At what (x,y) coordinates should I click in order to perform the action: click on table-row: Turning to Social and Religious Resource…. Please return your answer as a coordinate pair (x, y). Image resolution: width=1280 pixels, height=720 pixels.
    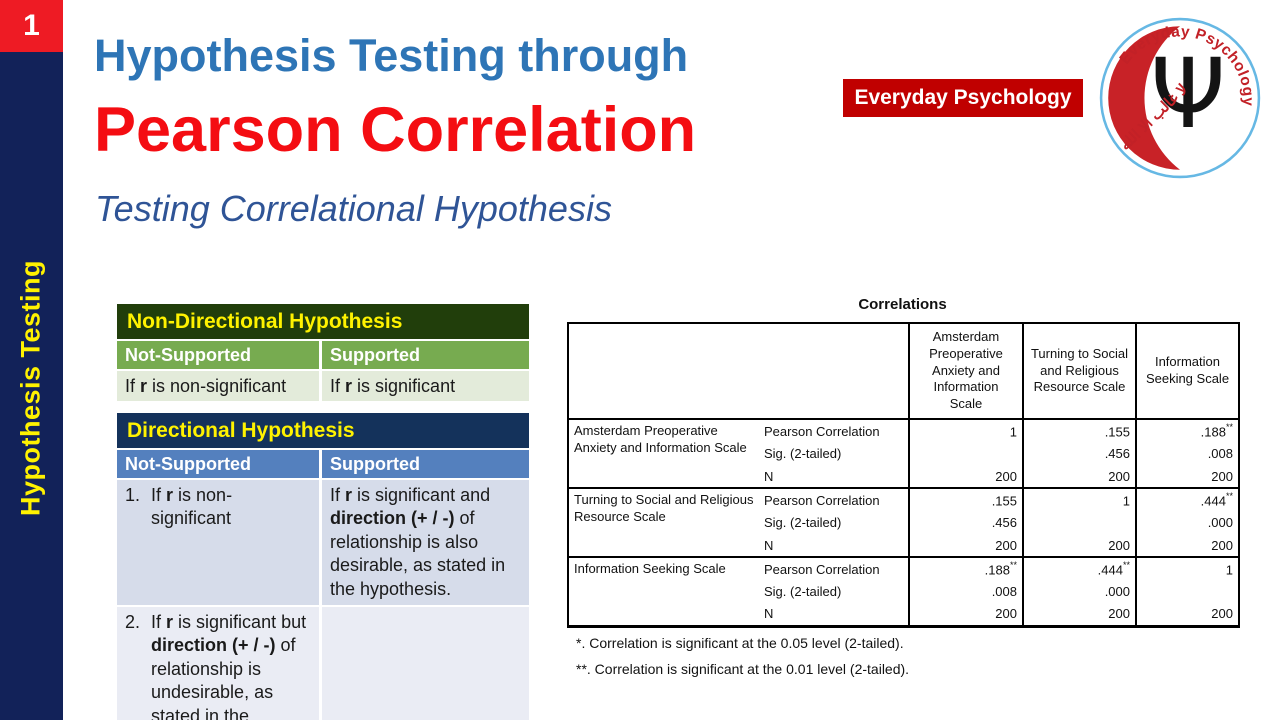
    Looking at the image, I should click on (903, 522).